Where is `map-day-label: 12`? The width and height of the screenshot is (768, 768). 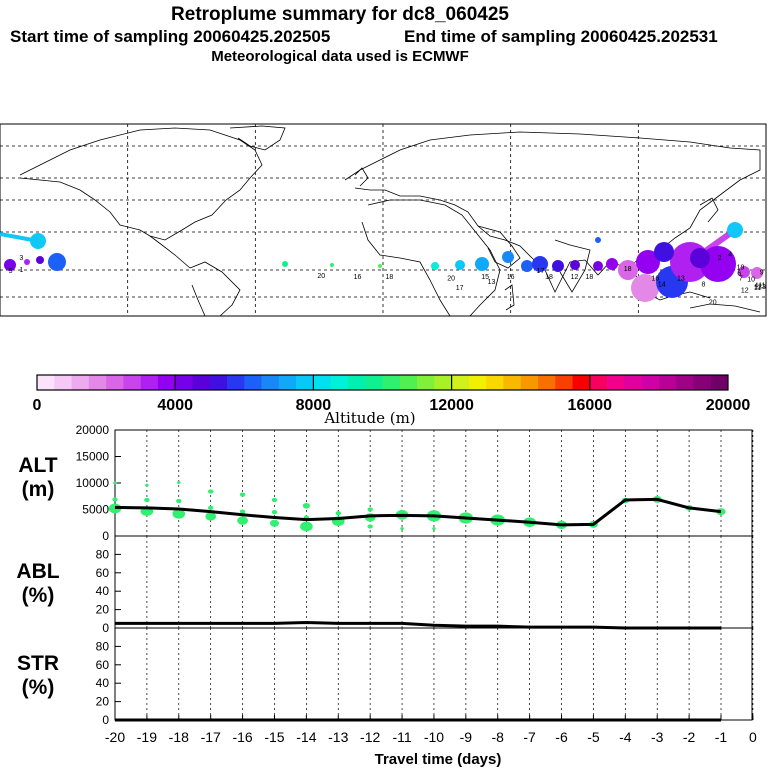
map-day-label: 12 is located at coordinates (745, 290).